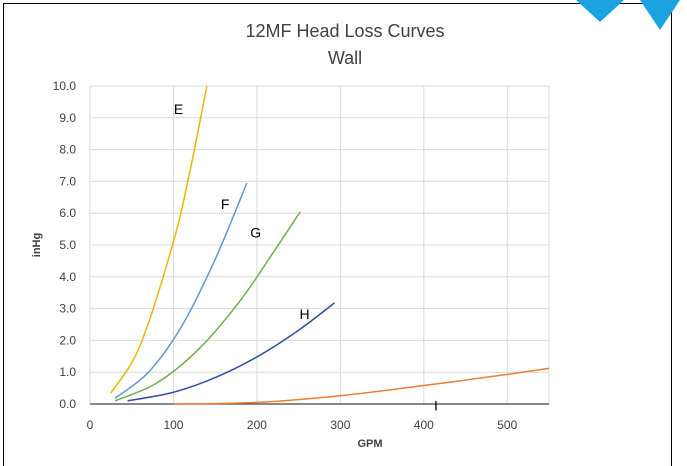  What do you see at coordinates (340, 425) in the screenshot?
I see `x-tick-label: 300` at bounding box center [340, 425].